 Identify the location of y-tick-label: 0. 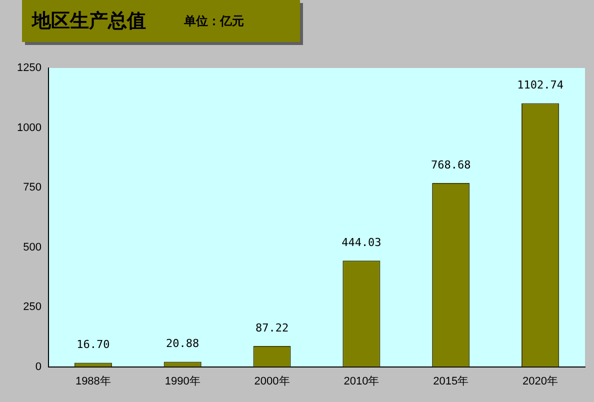
(38, 366).